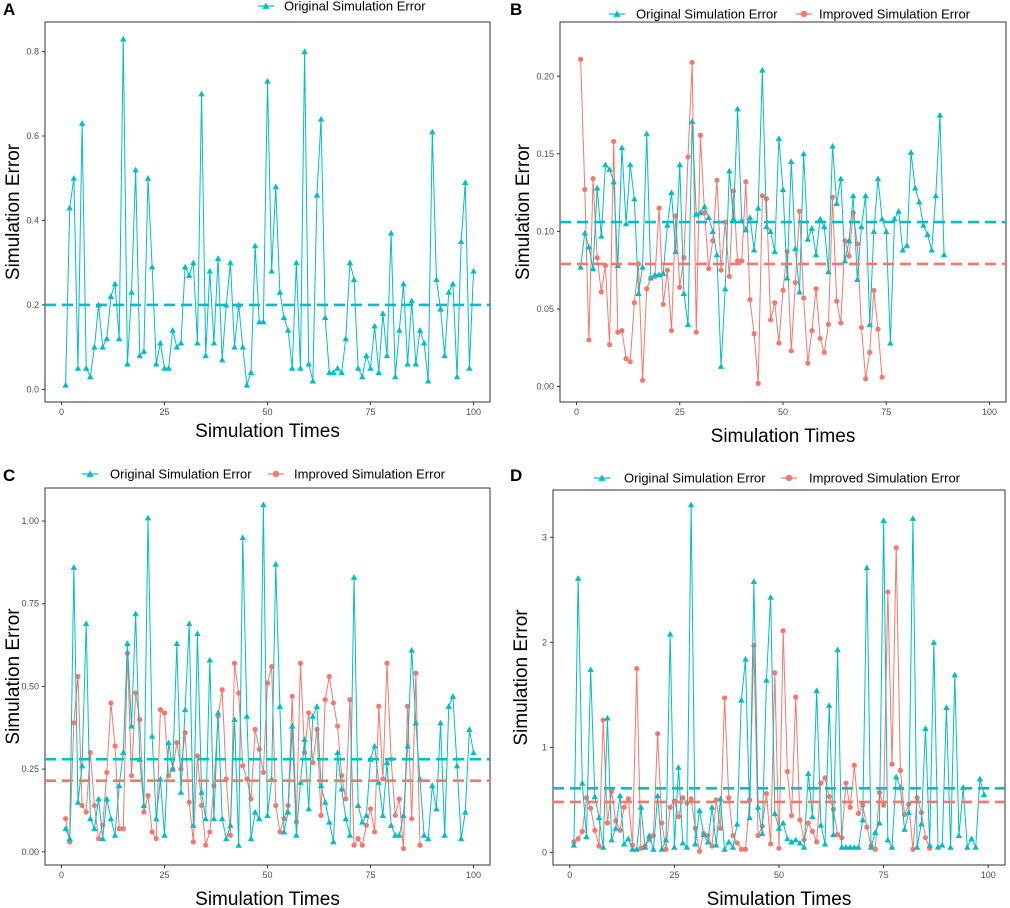 The image size is (1010, 908). Describe the element at coordinates (804, 14) in the screenshot. I see `legend-circle-icon` at that location.